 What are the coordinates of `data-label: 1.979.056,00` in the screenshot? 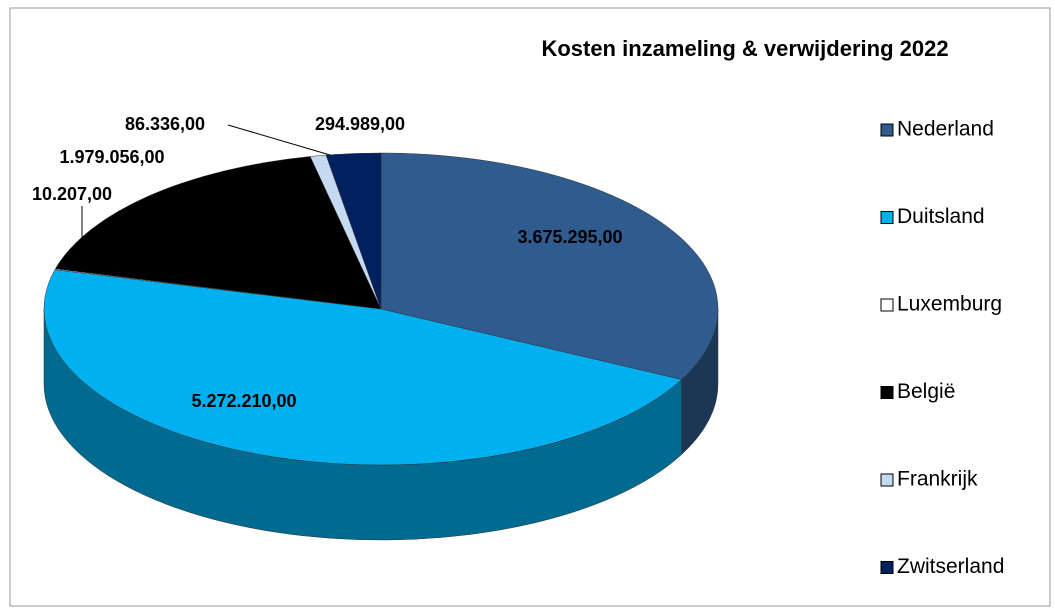 It's located at (111, 157).